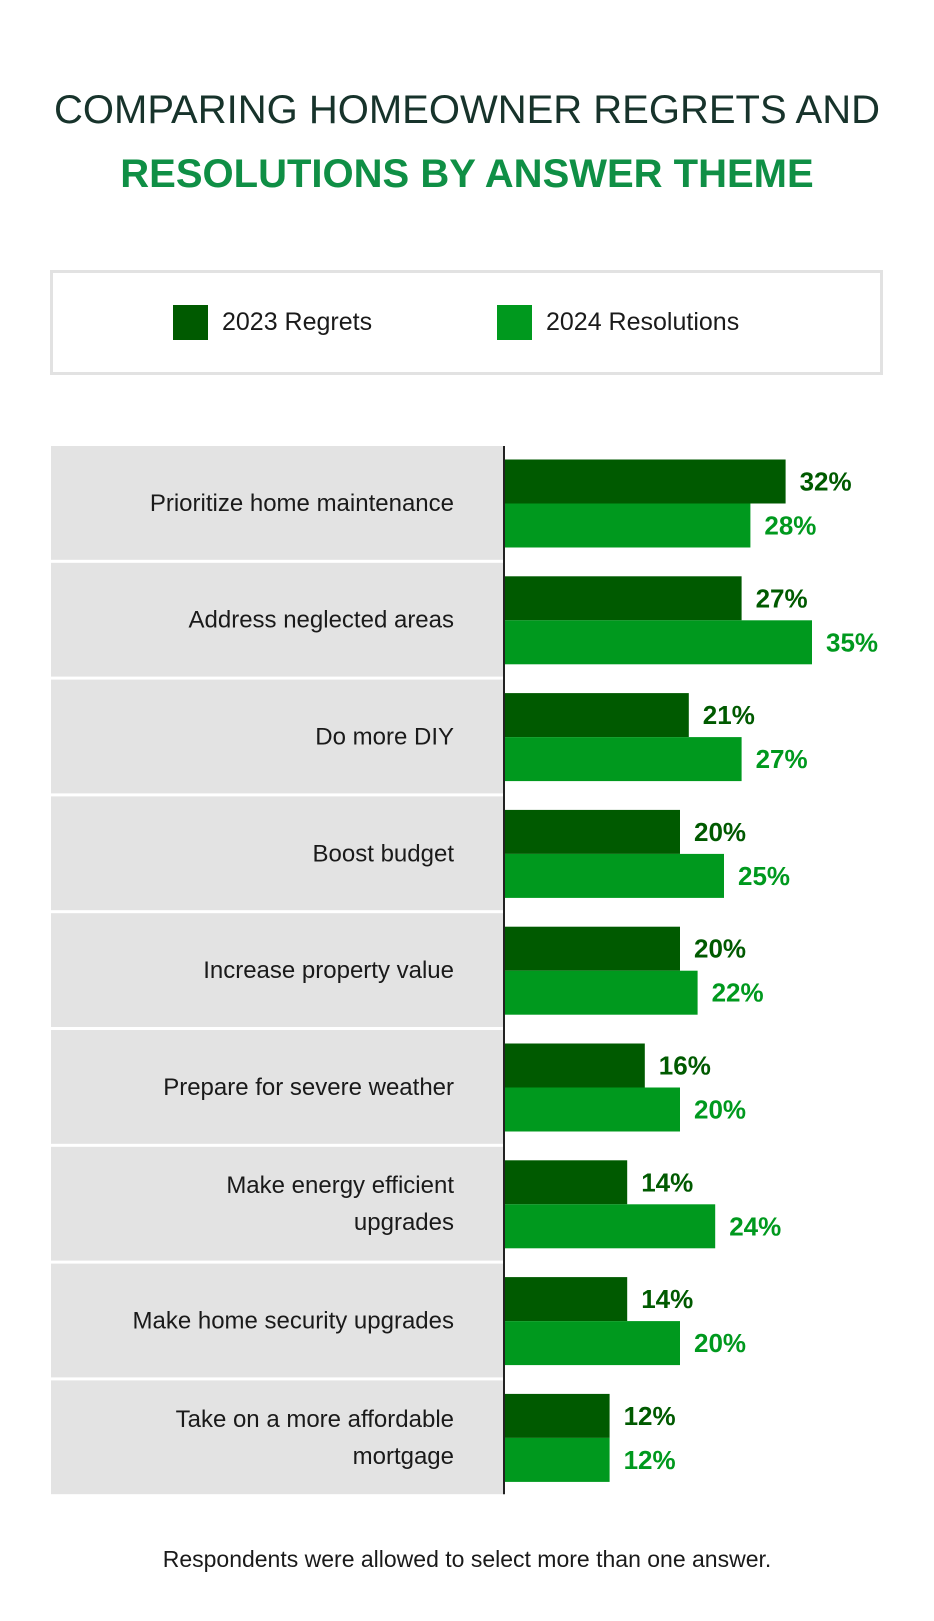  I want to click on category-label: mortgage, so click(403, 1456).